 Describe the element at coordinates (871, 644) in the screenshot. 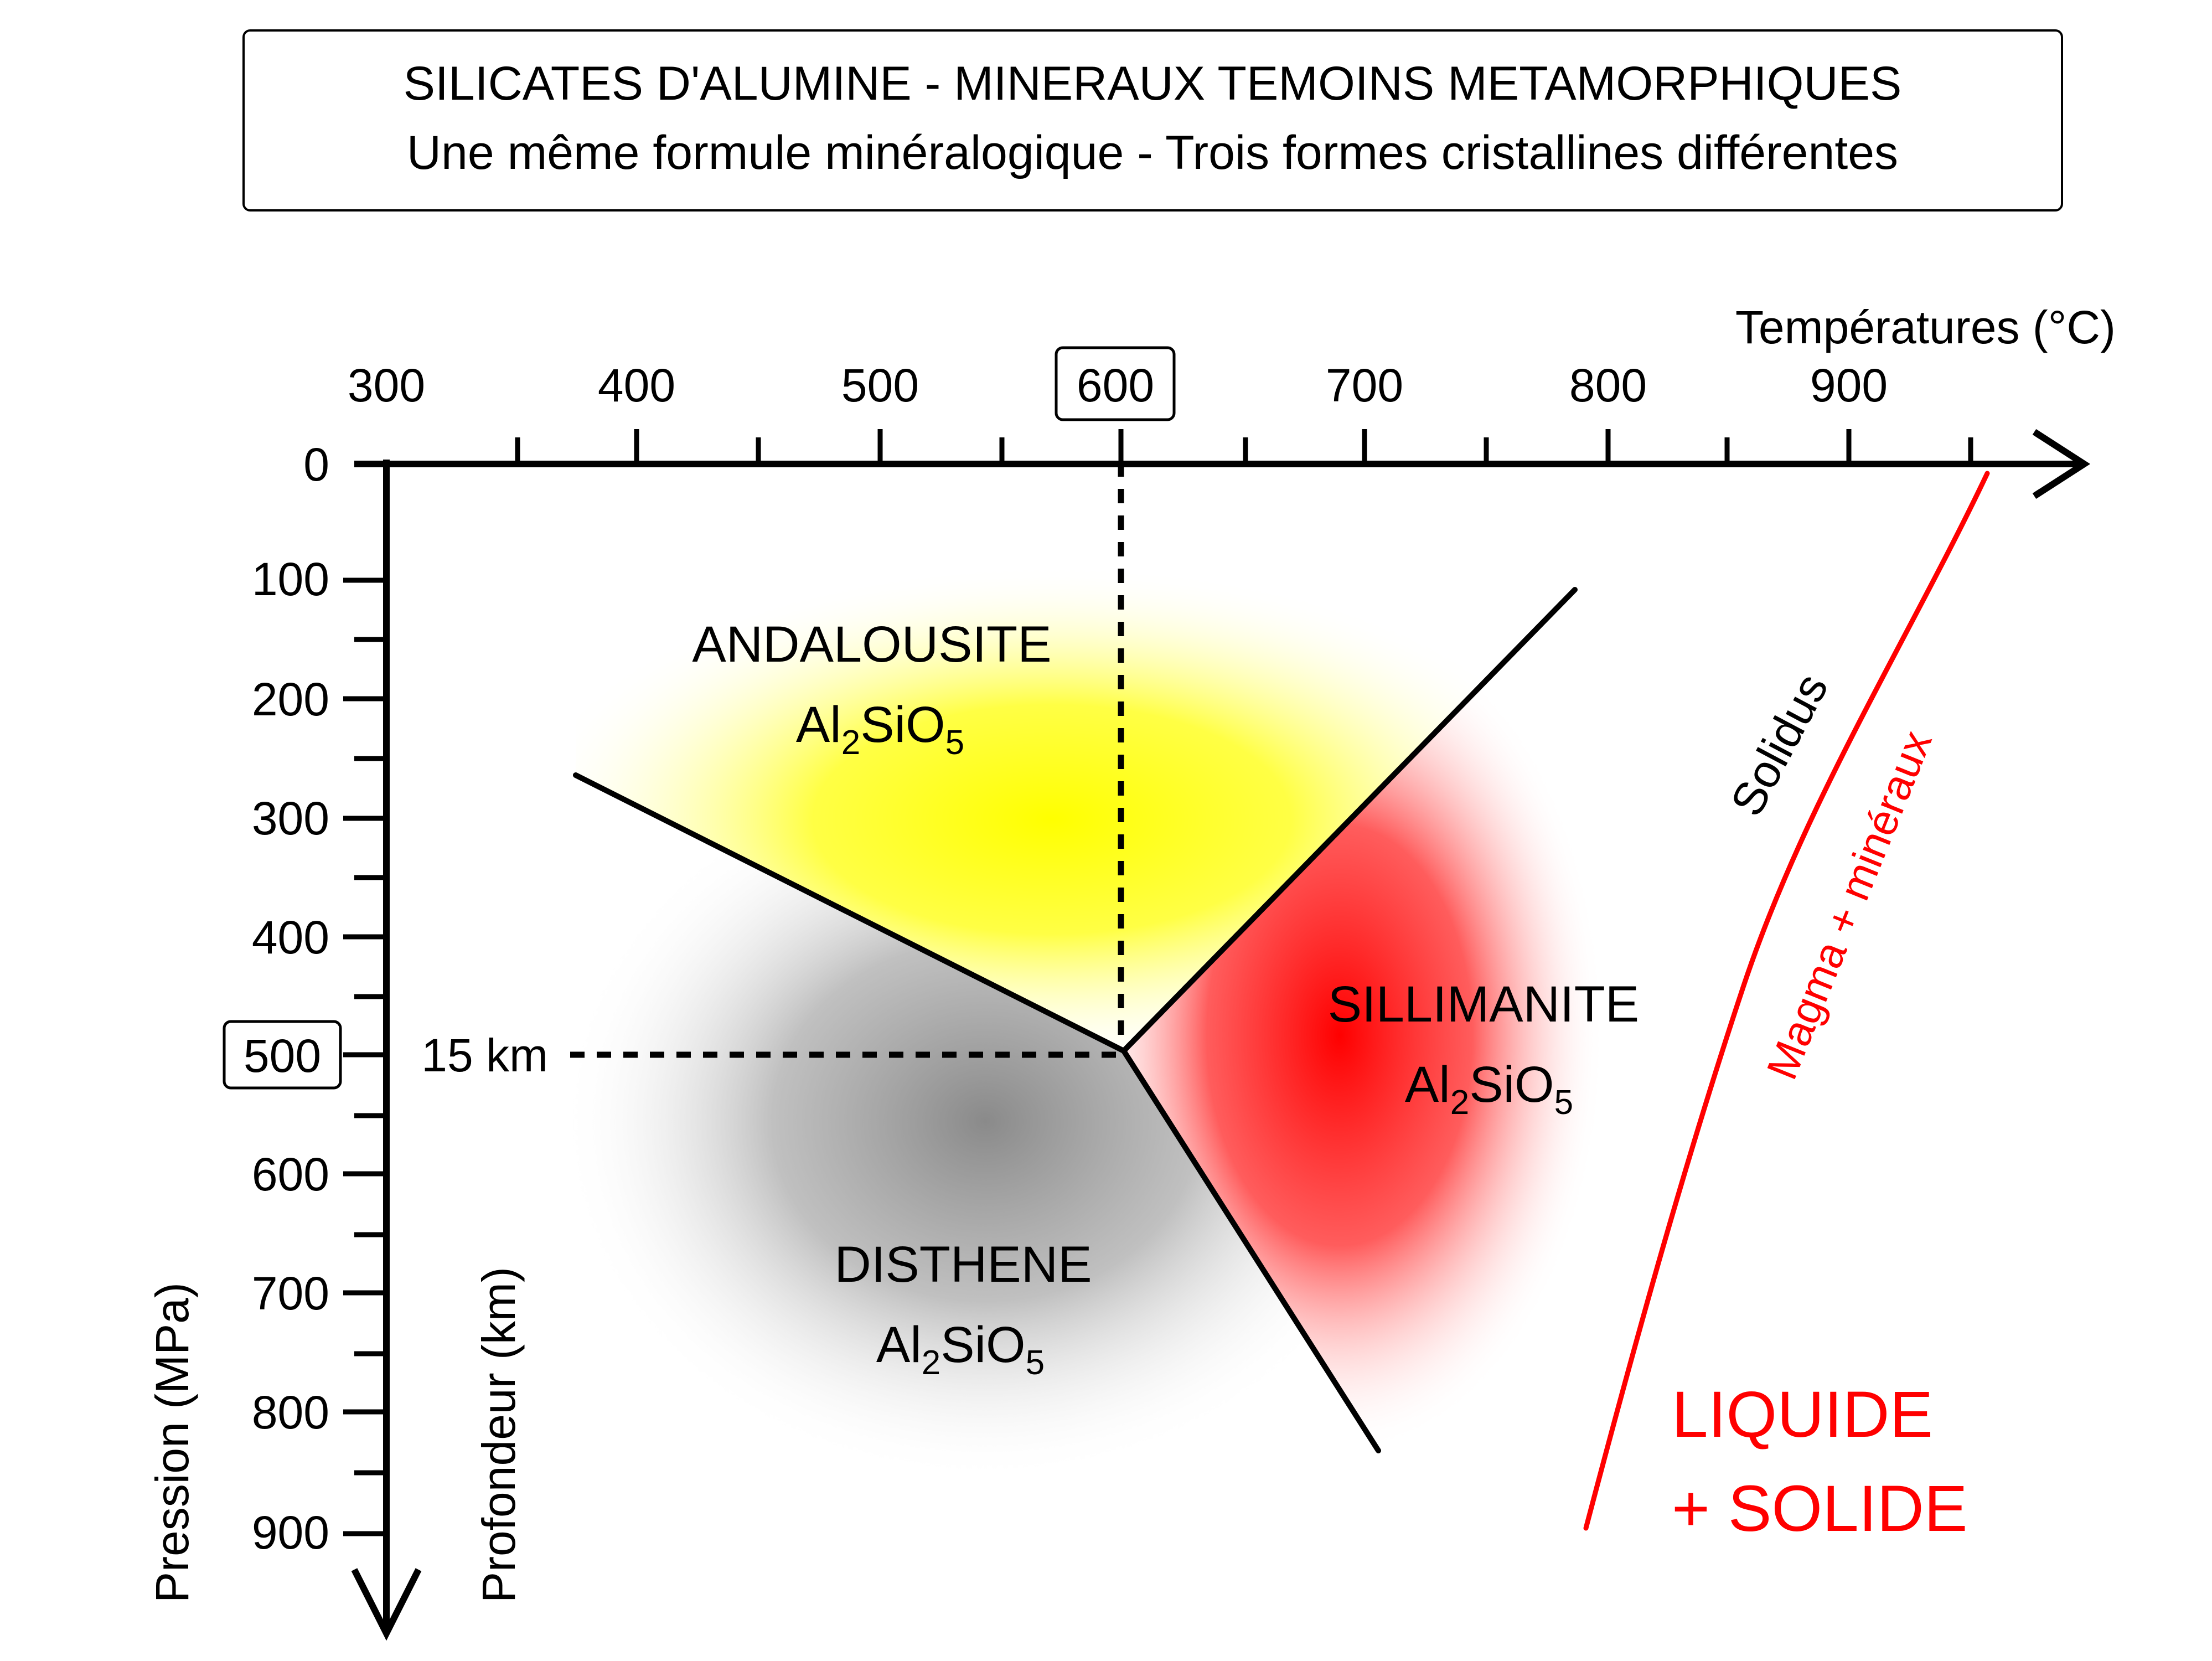

I see `andalousite-name: ANDALOUSITE` at that location.